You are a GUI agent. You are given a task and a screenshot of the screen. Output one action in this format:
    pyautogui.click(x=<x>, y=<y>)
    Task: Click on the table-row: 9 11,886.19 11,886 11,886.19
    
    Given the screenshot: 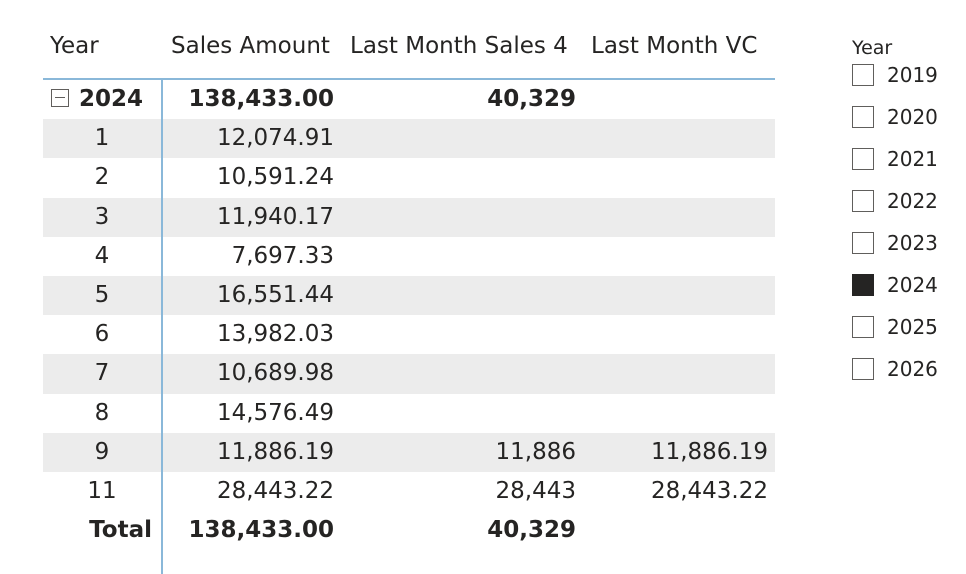 What is the action you would take?
    pyautogui.click(x=409, y=452)
    